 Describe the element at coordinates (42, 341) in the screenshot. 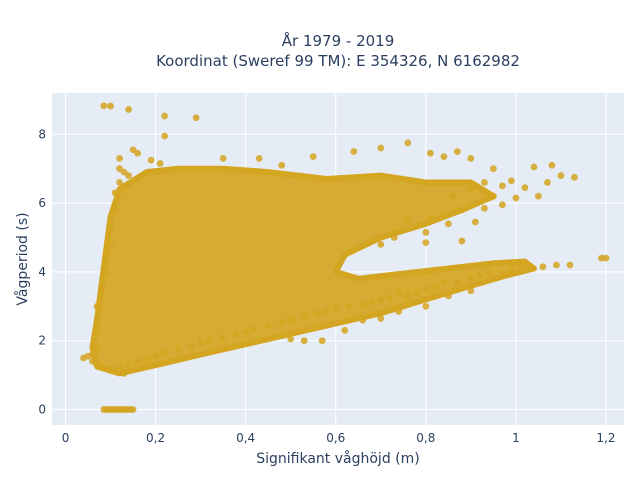

I see `y-tick-label: 2` at that location.